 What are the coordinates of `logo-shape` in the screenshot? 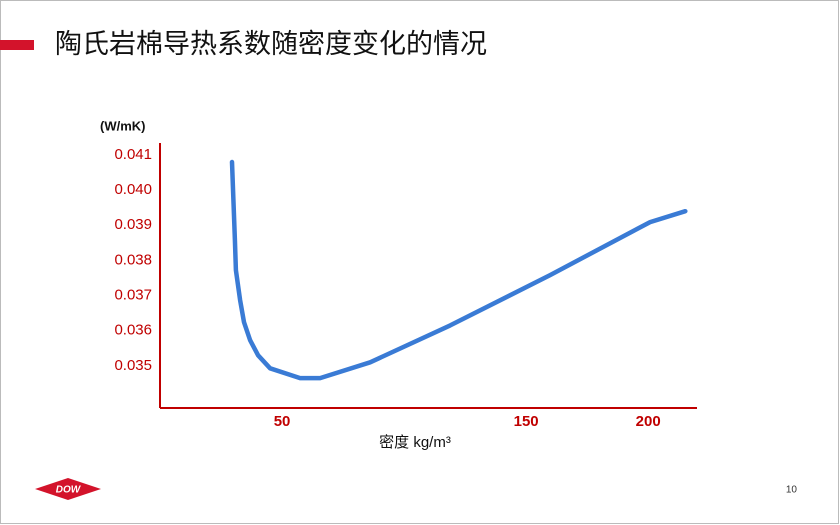 It's located at (68, 489).